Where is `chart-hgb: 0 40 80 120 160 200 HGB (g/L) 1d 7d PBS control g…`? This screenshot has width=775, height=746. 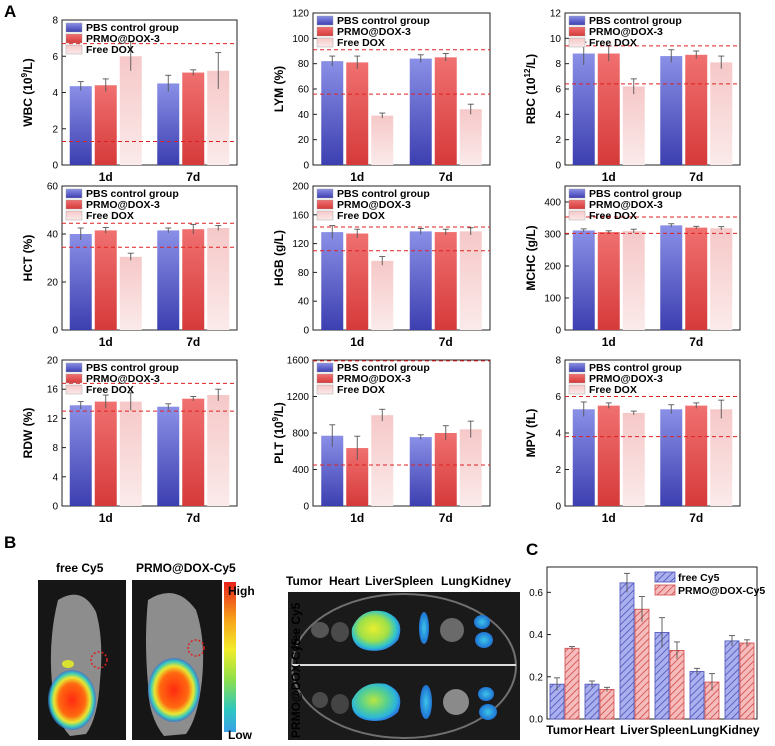
chart-hgb: 0 40 80 120 160 200 HGB (g/L) 1d 7d PBS control g… is located at coordinates (381, 265).